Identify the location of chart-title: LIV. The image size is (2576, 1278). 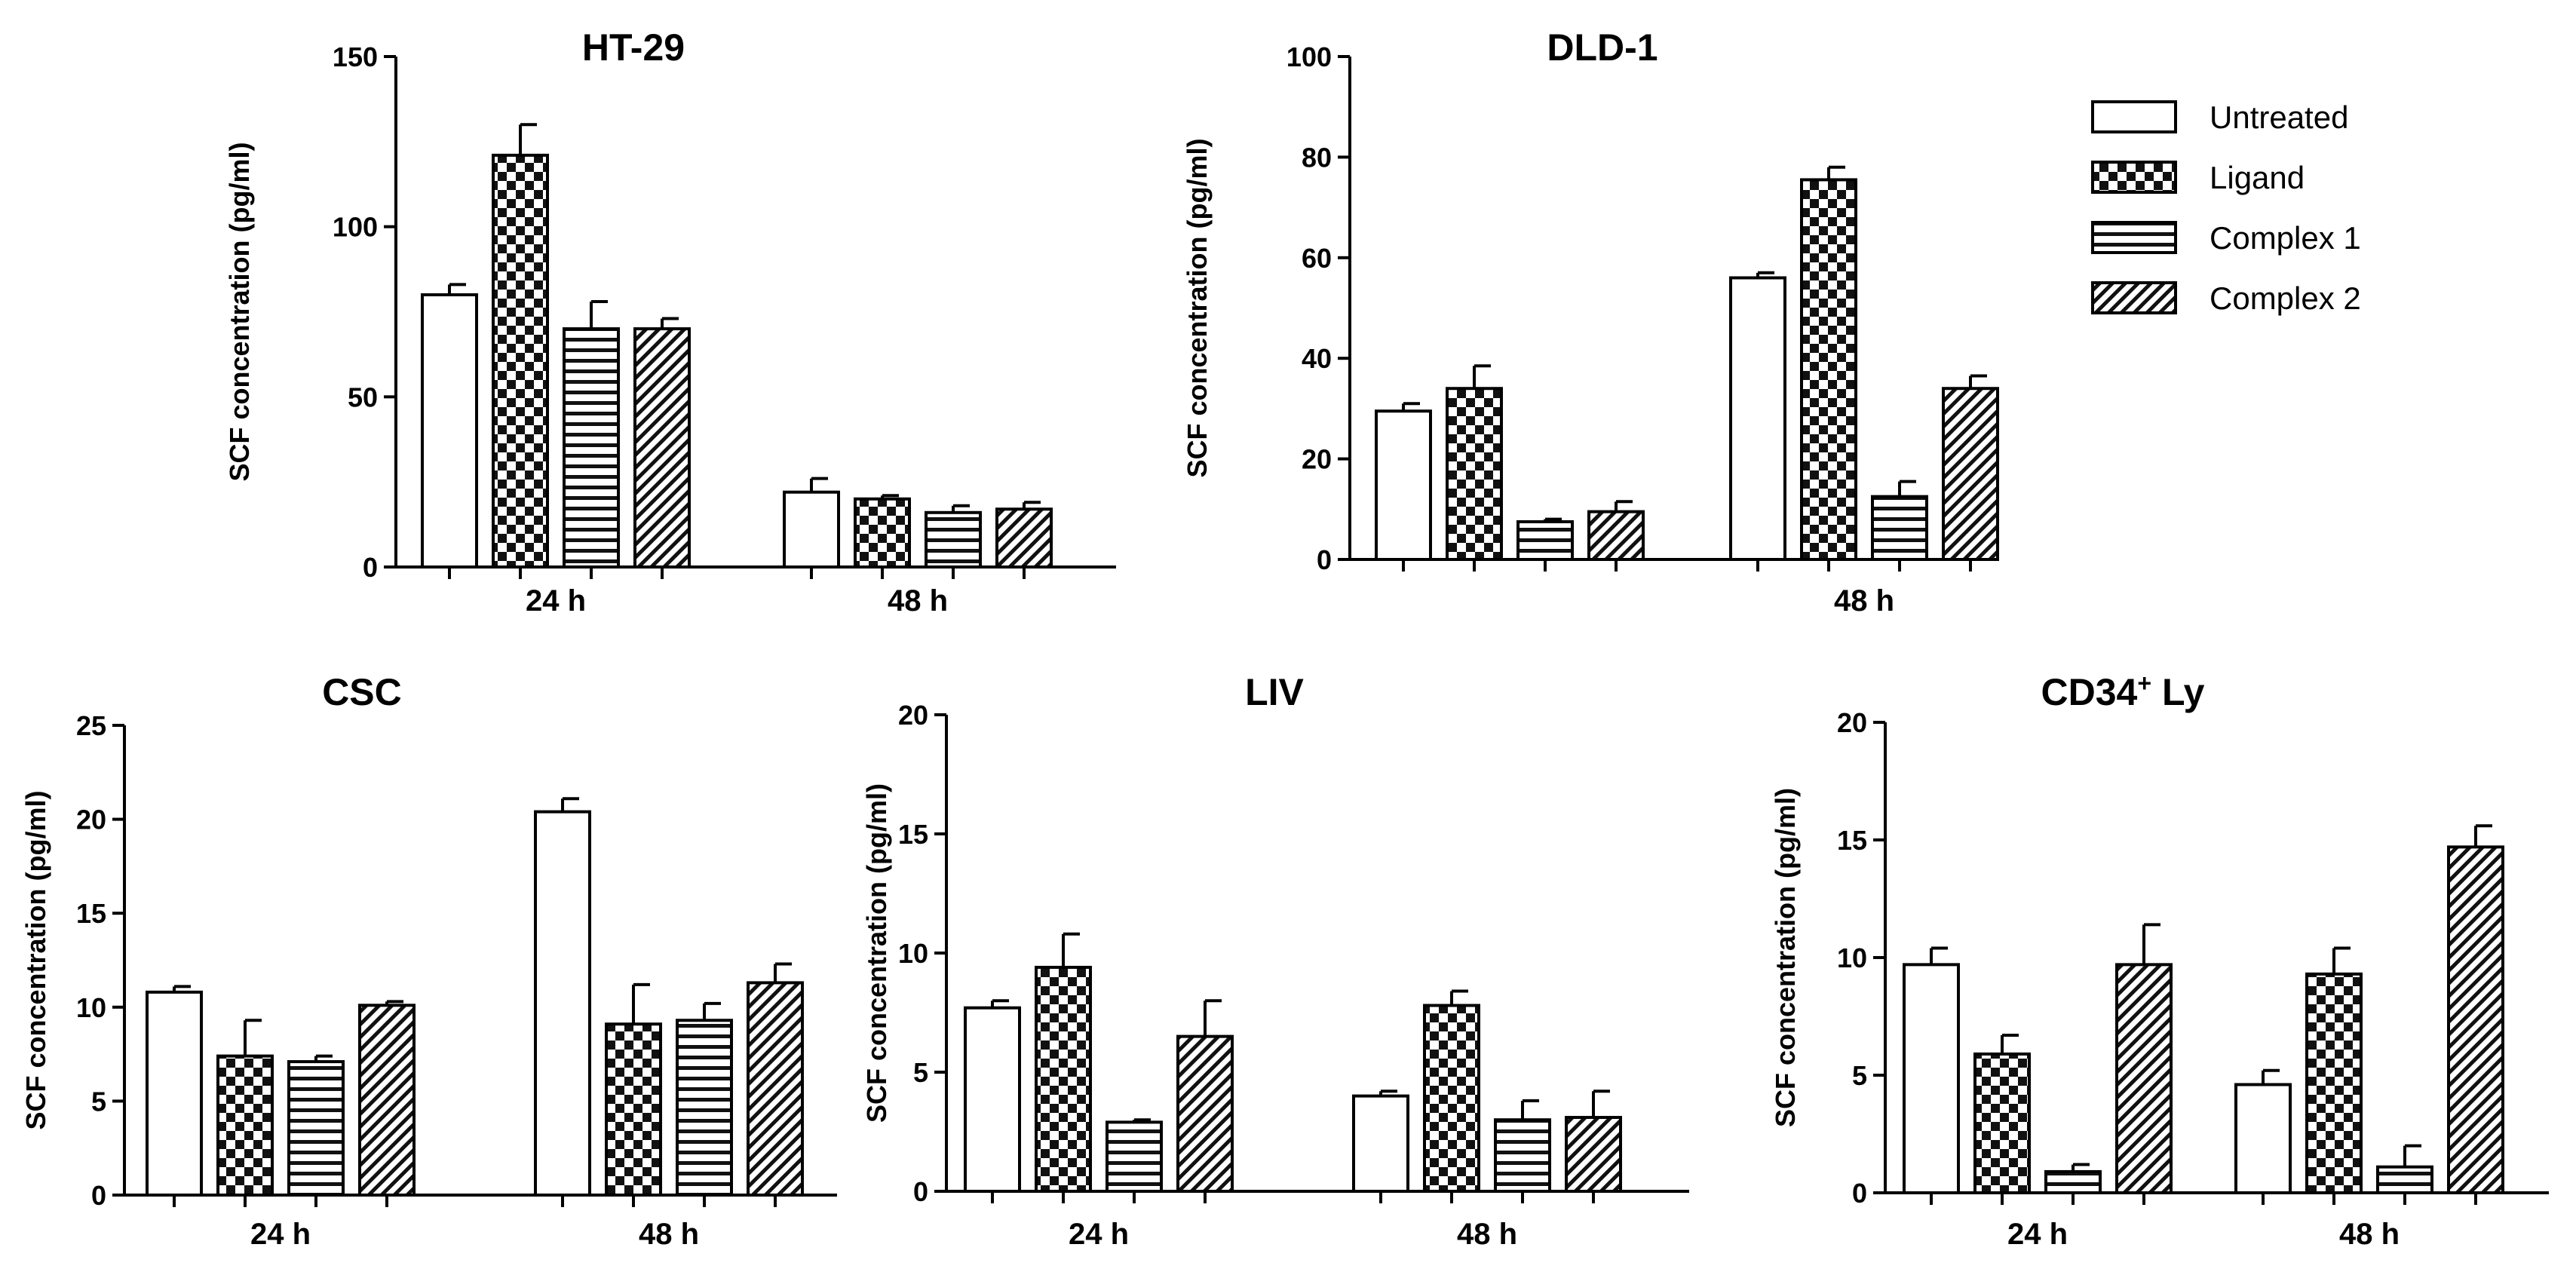
(1274, 692).